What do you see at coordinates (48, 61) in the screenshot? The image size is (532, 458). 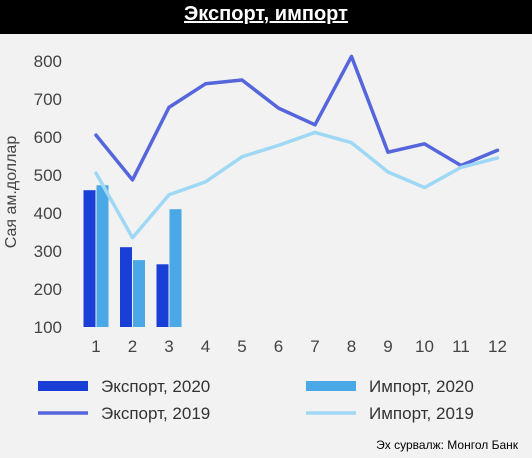 I see `y-tick-label: 800` at bounding box center [48, 61].